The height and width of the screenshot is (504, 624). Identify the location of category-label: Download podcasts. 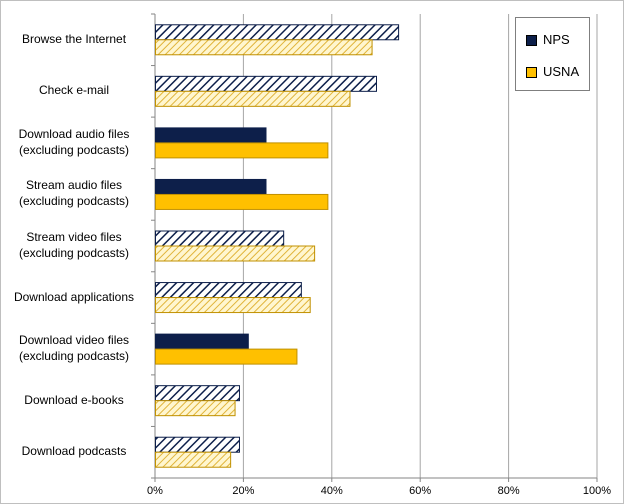
(74, 451).